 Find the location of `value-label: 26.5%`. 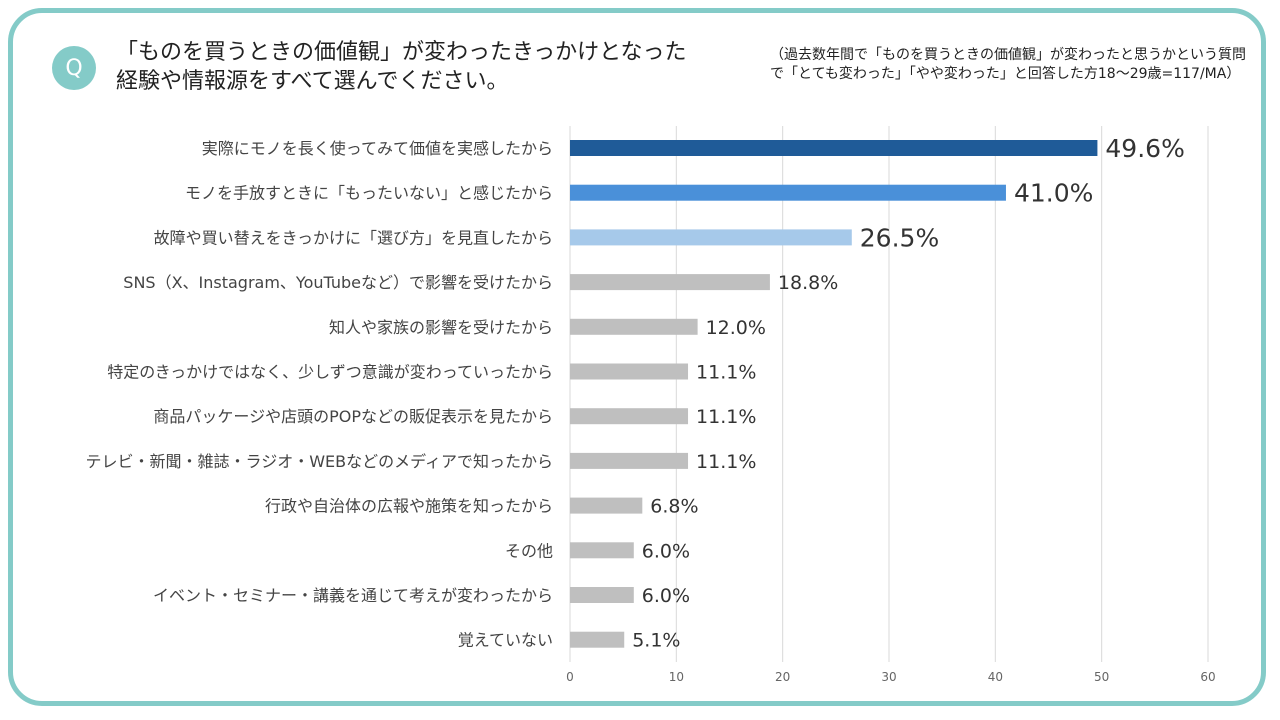

value-label: 26.5% is located at coordinates (899, 237).